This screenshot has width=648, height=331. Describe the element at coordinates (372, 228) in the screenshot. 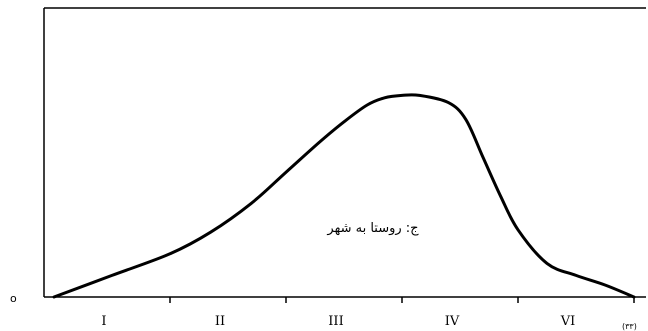

I see `curve-annotation: ج: روستا به شهر` at that location.